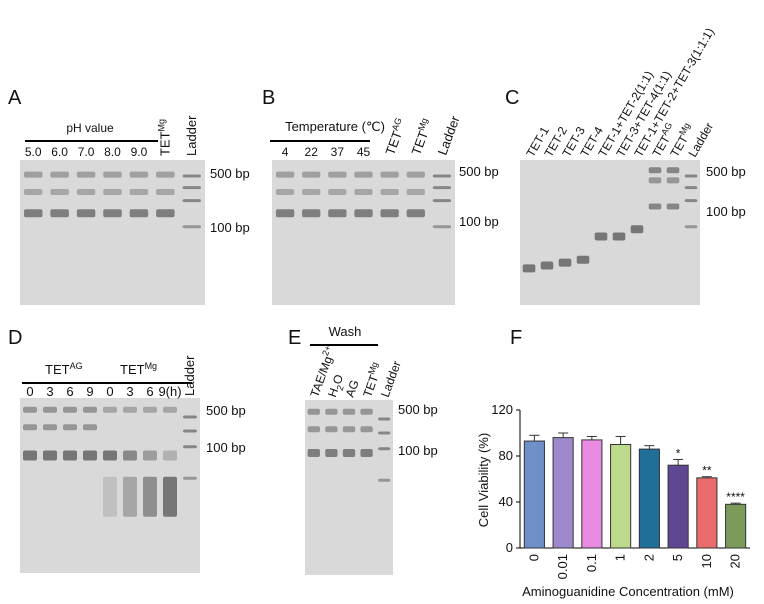 This screenshot has height=604, width=764. What do you see at coordinates (15, 98) in the screenshot?
I see `panel-letter: A` at bounding box center [15, 98].